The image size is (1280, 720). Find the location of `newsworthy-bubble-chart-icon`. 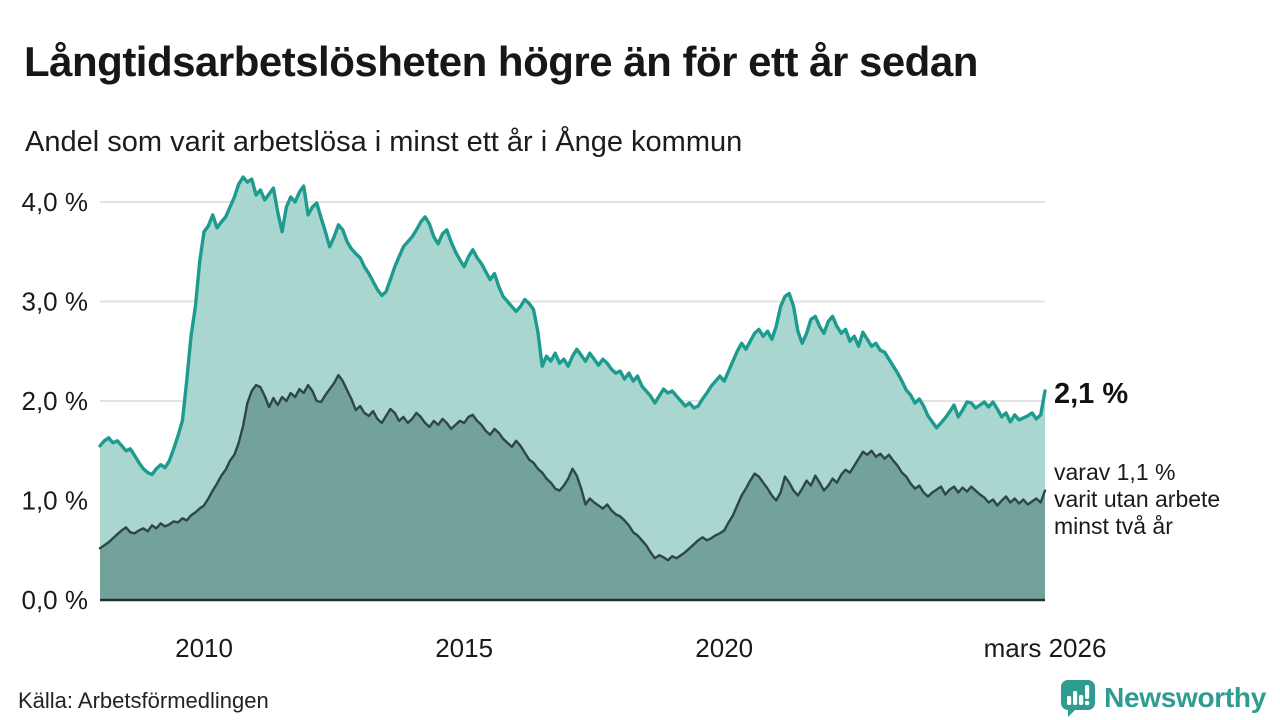

newsworthy-bubble-chart-icon is located at coordinates (1078, 698).